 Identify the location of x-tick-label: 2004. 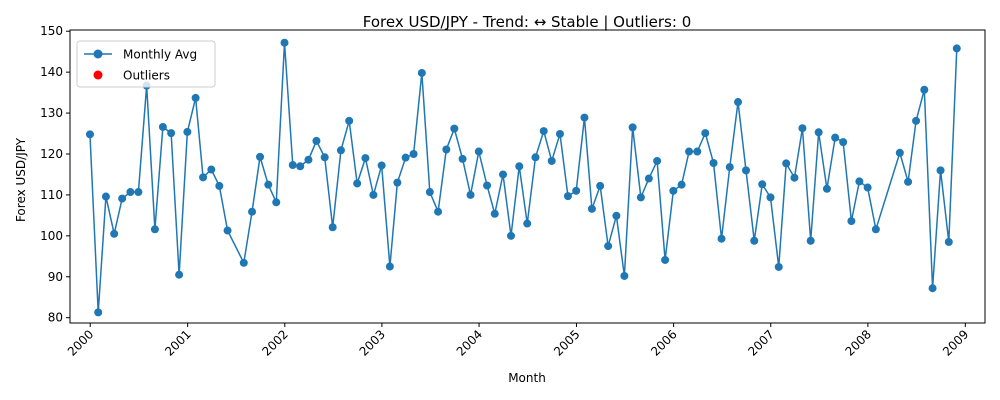
(469, 342).